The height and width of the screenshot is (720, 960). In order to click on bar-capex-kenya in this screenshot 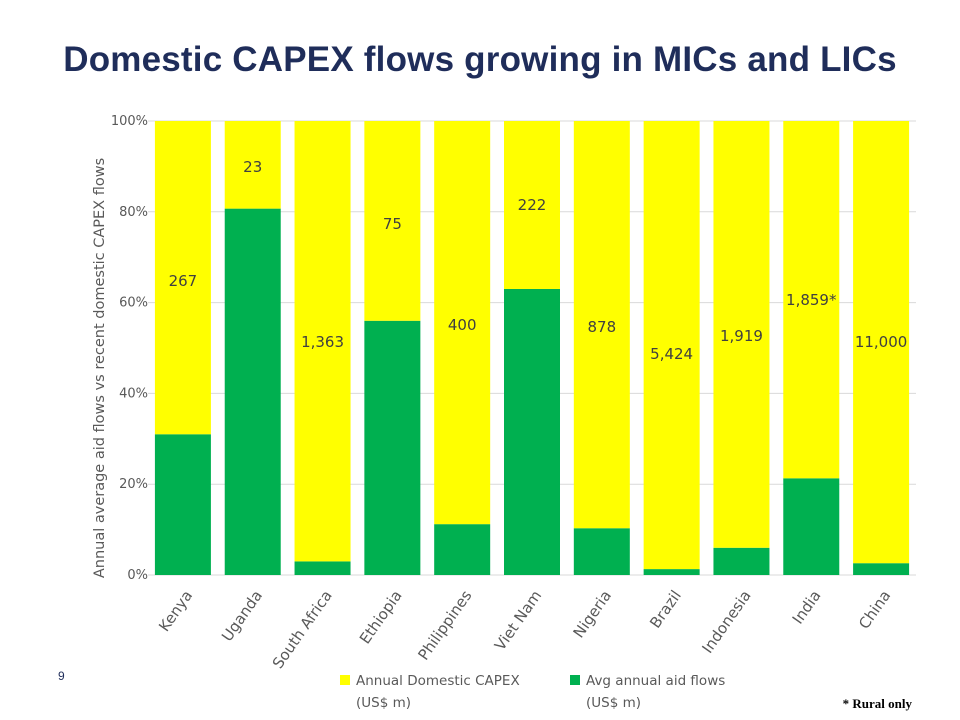, I will do `click(182, 278)`.